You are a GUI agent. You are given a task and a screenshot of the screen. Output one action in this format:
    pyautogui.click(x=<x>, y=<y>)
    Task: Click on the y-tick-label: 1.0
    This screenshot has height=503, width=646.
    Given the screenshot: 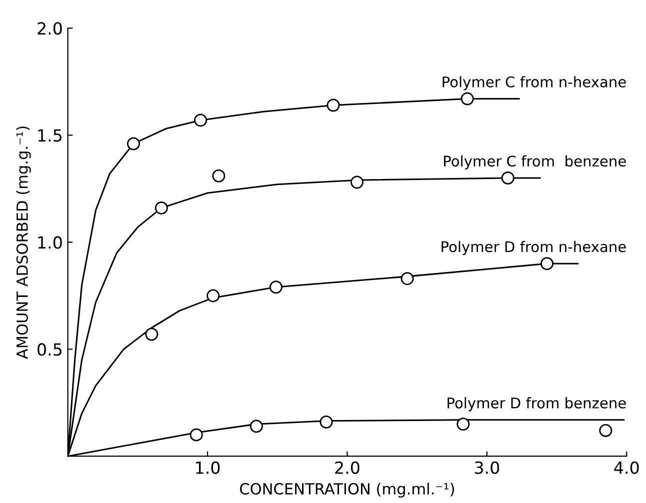 What is the action you would take?
    pyautogui.click(x=50, y=242)
    